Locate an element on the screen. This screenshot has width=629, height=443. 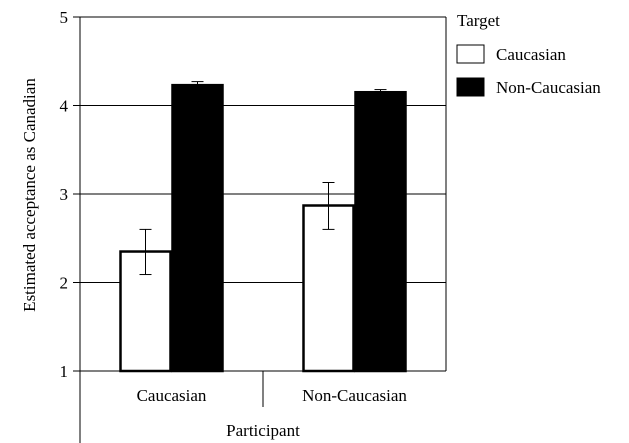
y-tick-labels: 1 2 3 4 5 is located at coordinates (64, 194).